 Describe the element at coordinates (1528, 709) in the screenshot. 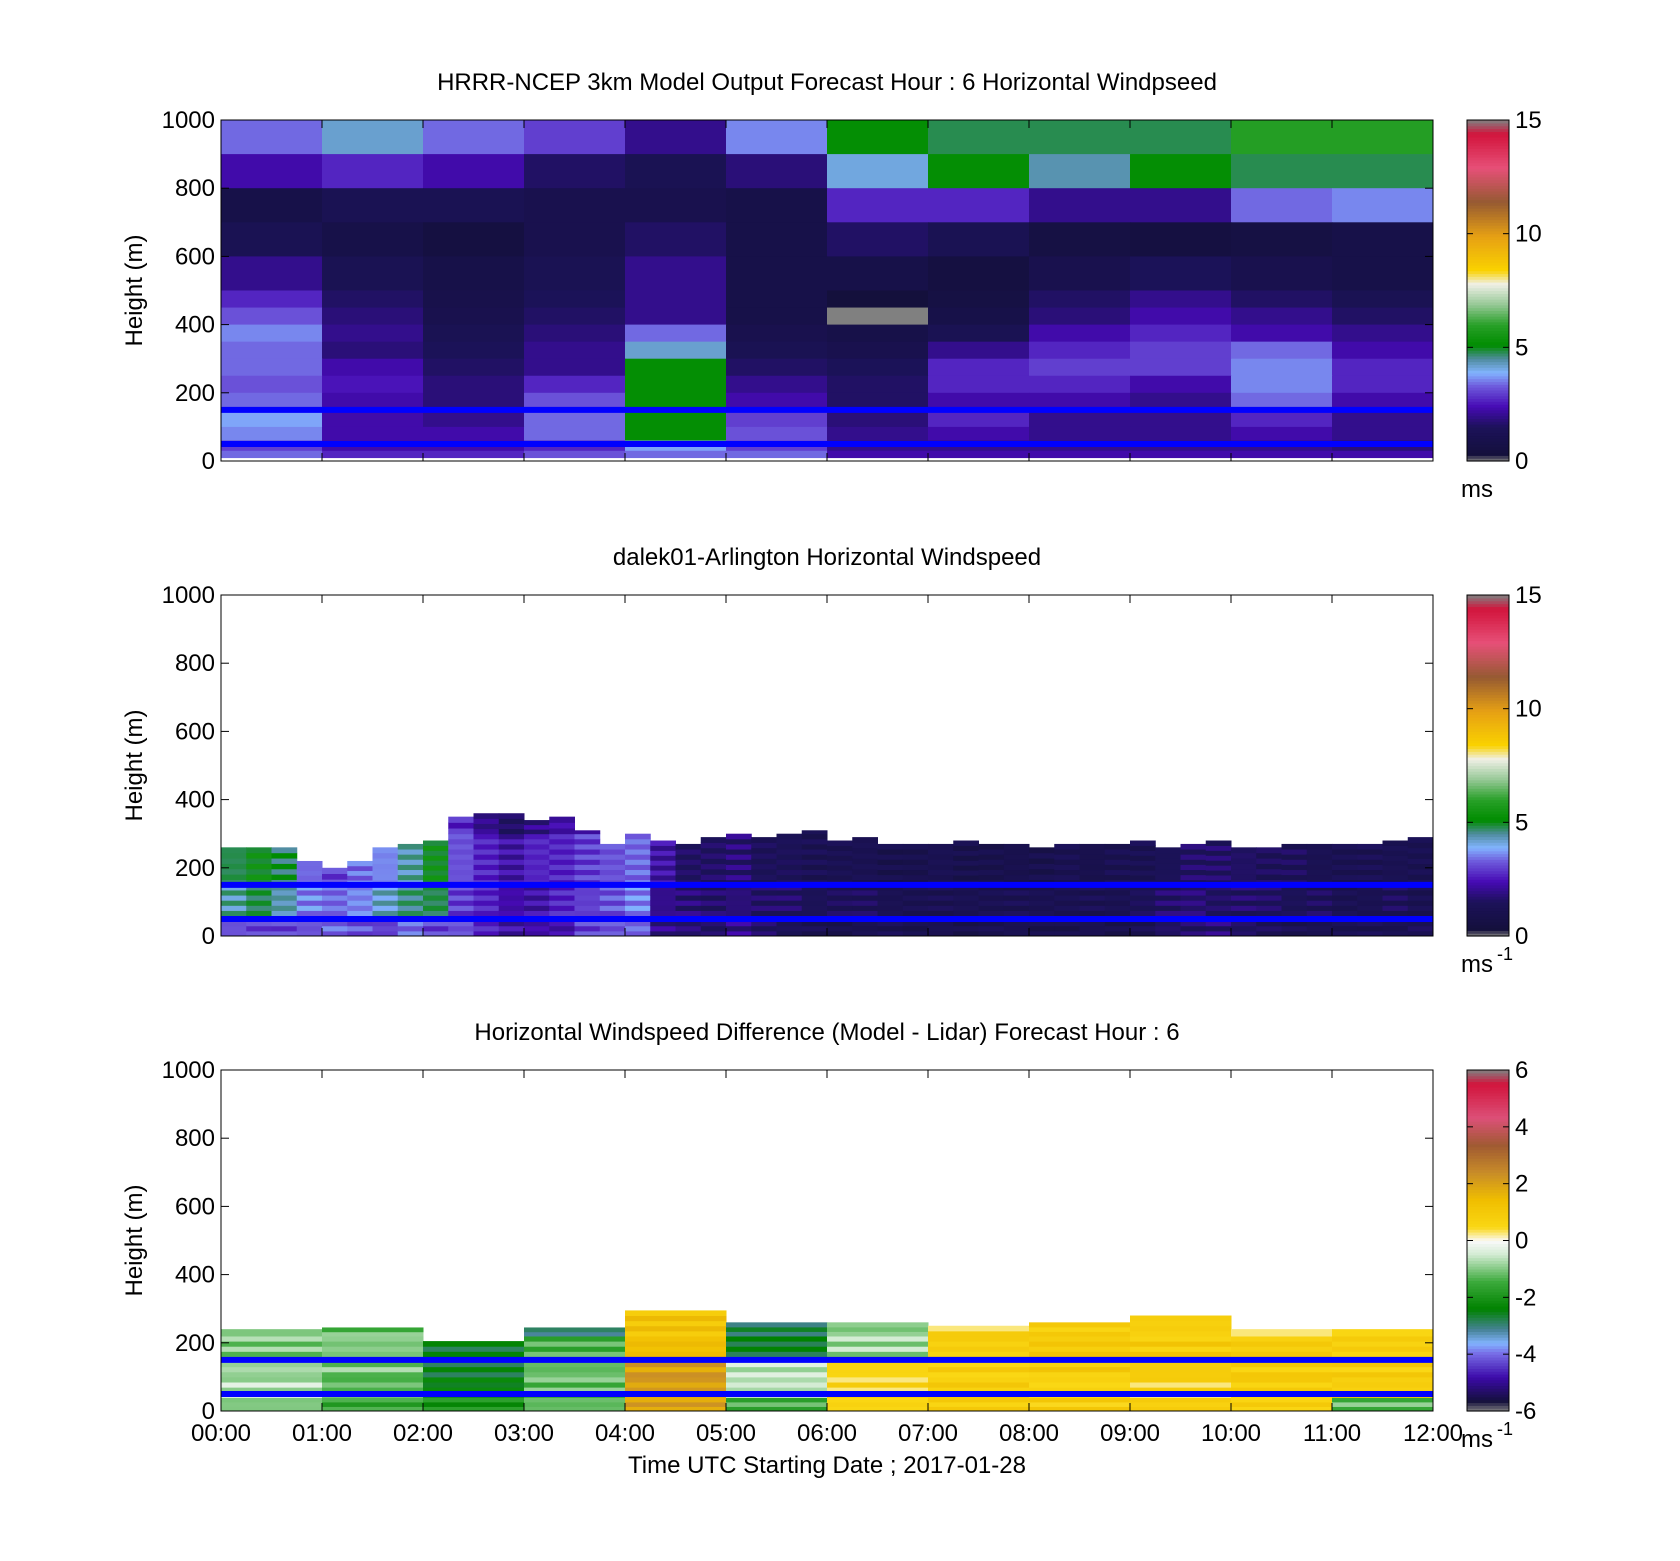

I see `colorbar-tick-label: 10` at that location.